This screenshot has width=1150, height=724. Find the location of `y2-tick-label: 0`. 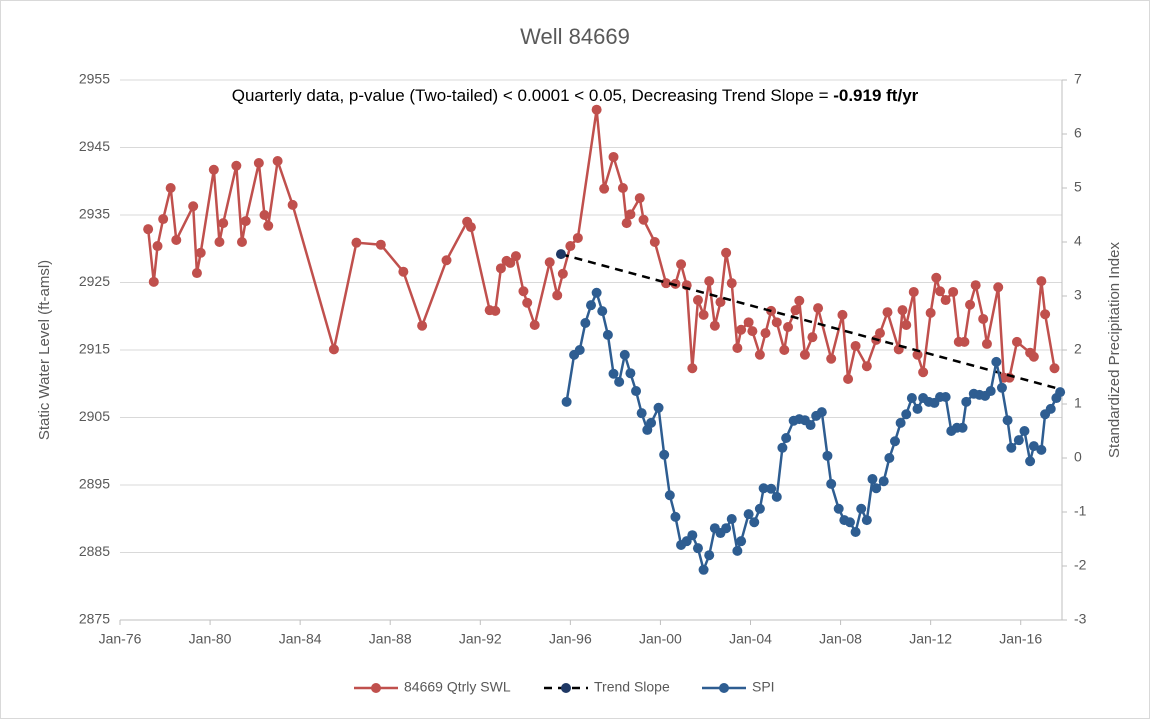

y2-tick-label: 0 is located at coordinates (1078, 457).